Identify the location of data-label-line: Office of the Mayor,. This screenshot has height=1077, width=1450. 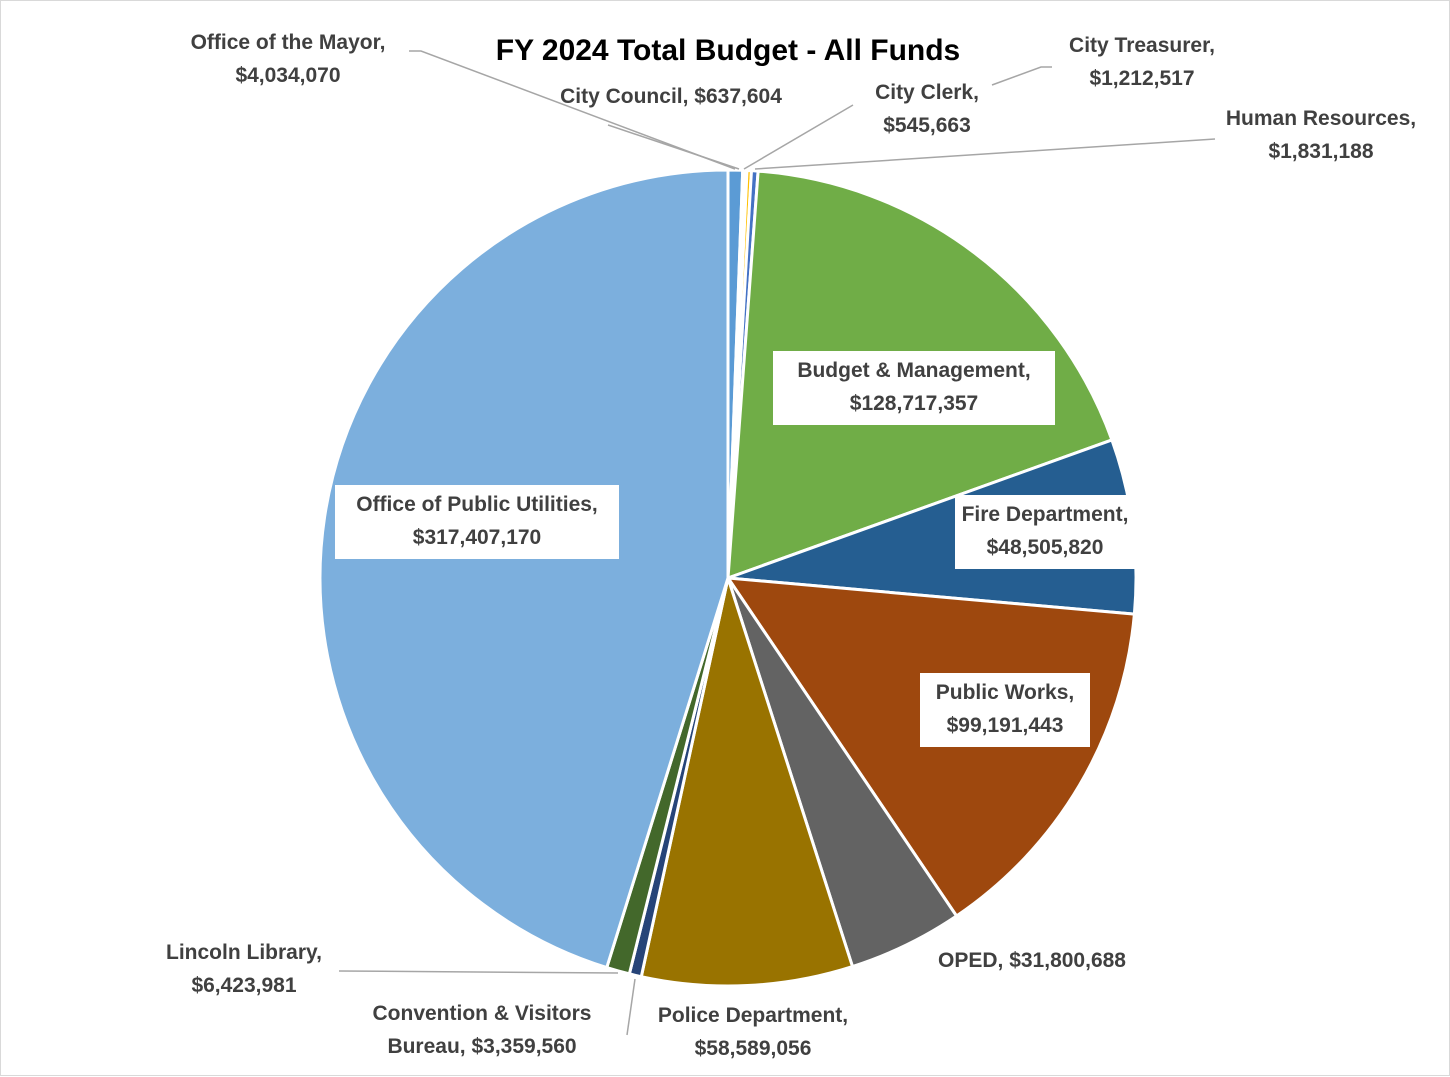
(288, 42).